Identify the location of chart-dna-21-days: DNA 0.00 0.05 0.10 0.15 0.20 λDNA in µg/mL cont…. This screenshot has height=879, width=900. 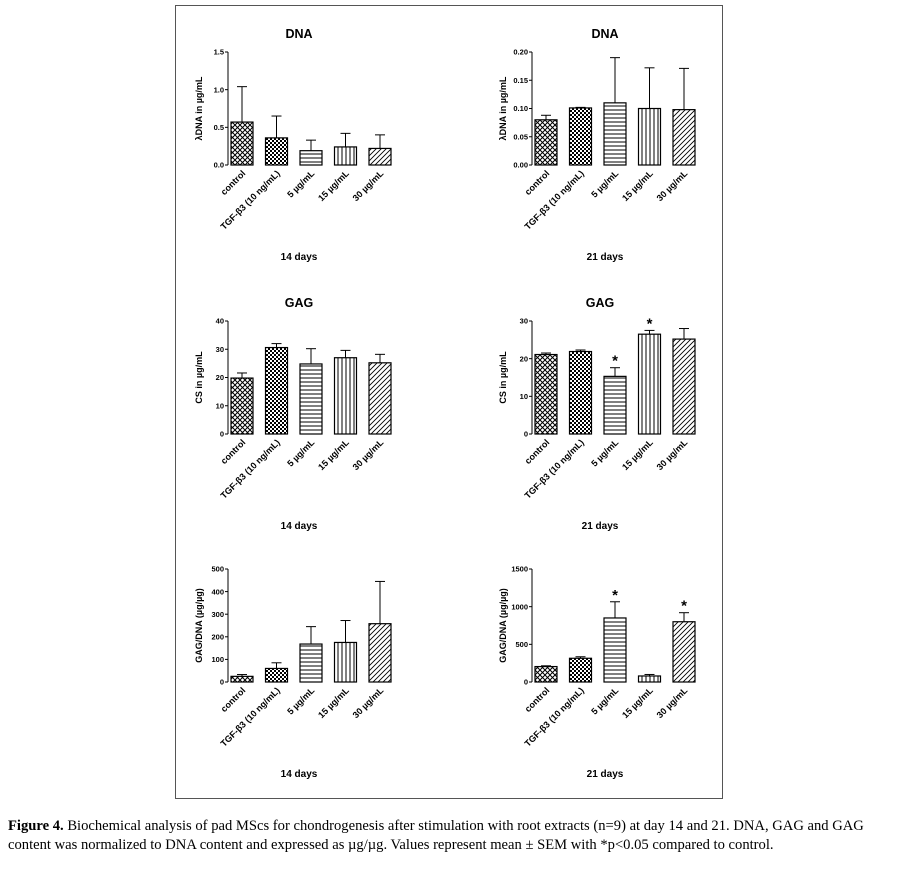
(597, 145).